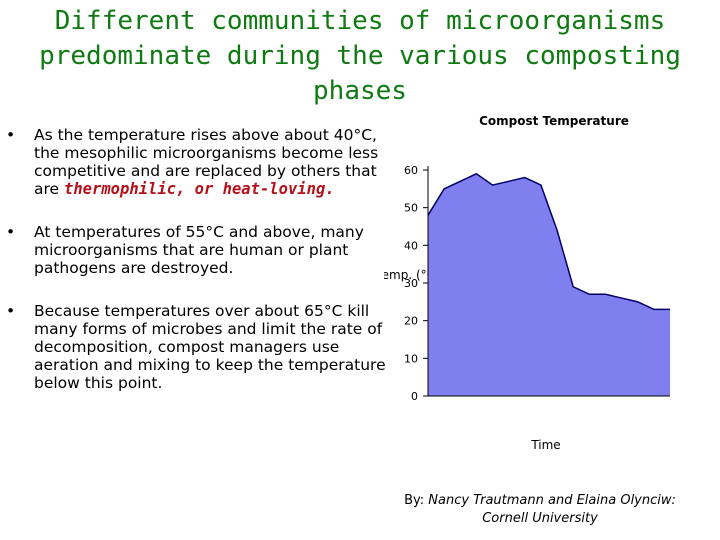  I want to click on bullet-emphasis: thermophilic, or heat-loving, so click(195, 189).